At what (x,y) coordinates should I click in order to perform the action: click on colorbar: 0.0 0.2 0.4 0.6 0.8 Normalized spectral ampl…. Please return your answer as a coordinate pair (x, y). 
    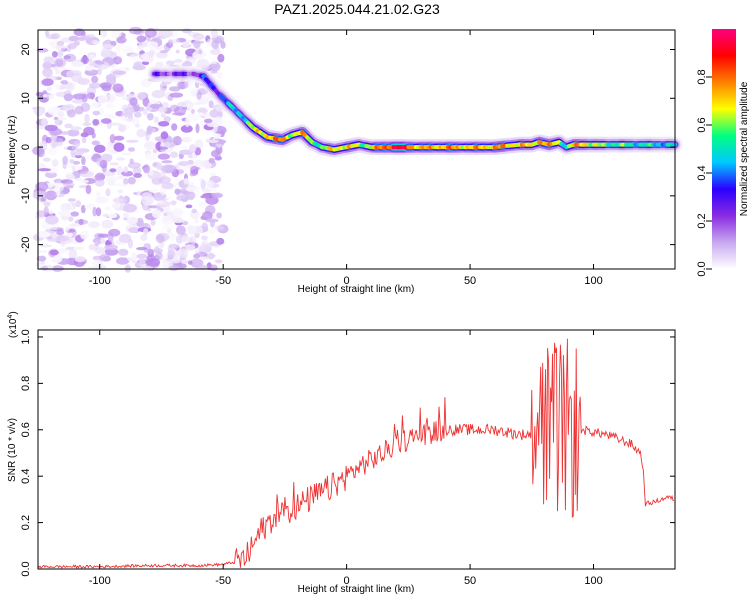
    Looking at the image, I should click on (723, 153).